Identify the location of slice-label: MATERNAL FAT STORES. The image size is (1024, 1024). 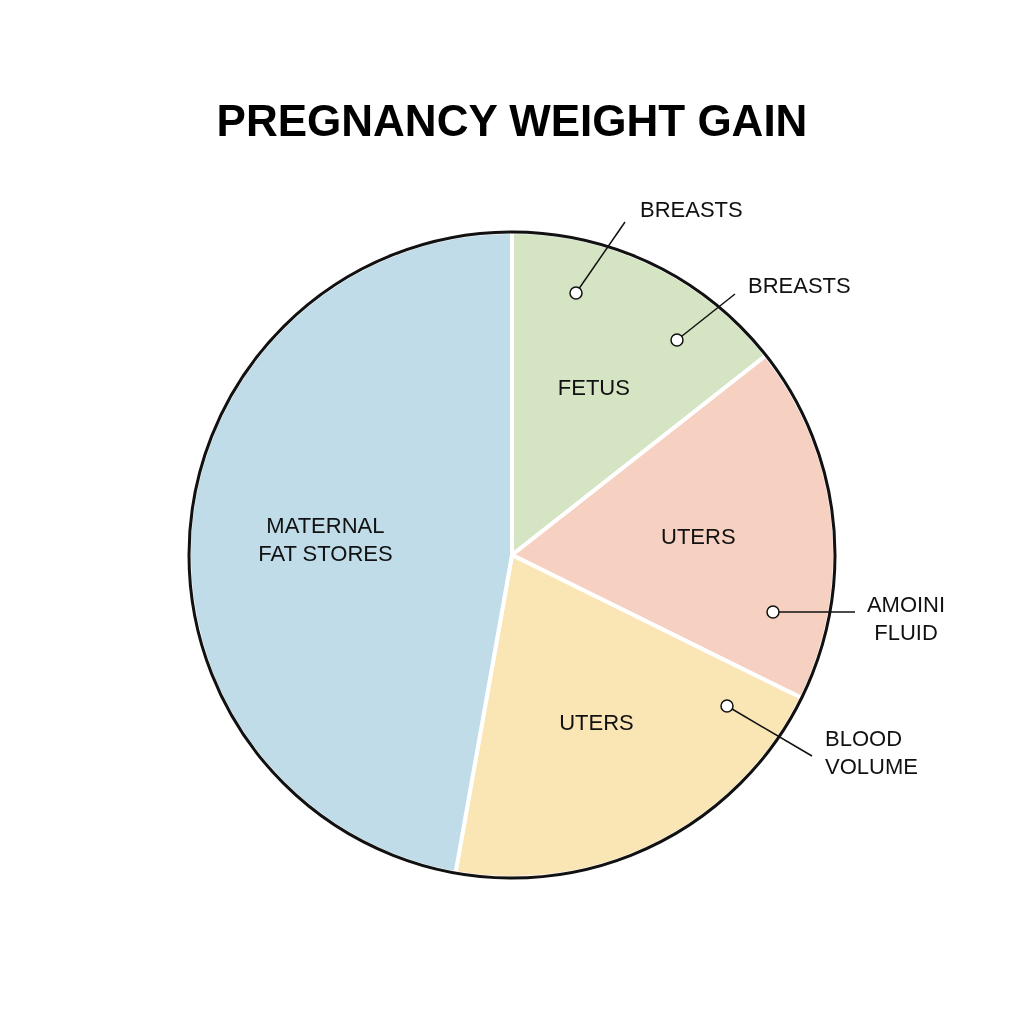
(325, 539).